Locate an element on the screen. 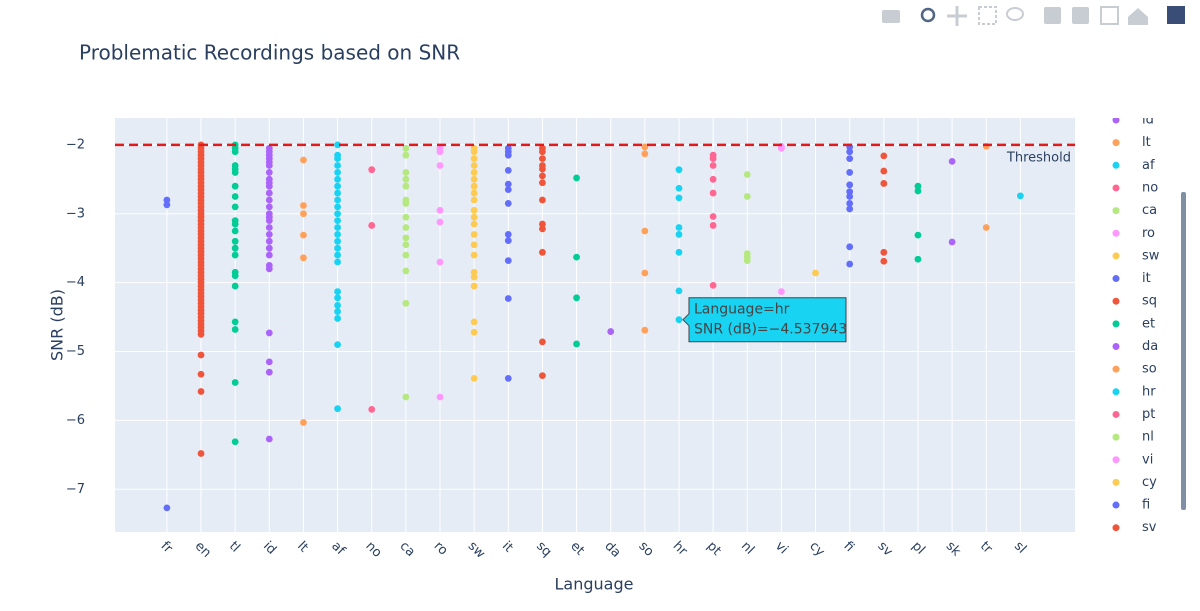 This screenshot has width=1200, height=611. hover-box is located at coordinates (764, 320).